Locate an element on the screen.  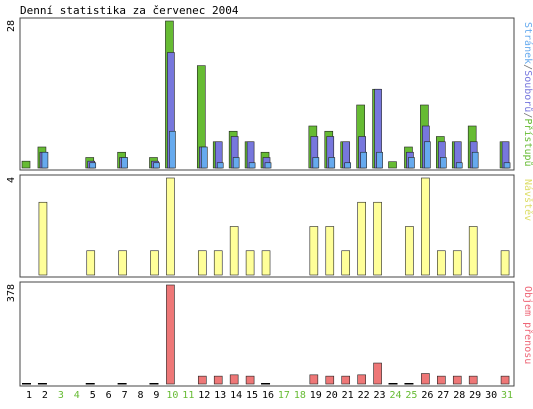
x-tick-label-19: 19 is located at coordinates (316, 395).